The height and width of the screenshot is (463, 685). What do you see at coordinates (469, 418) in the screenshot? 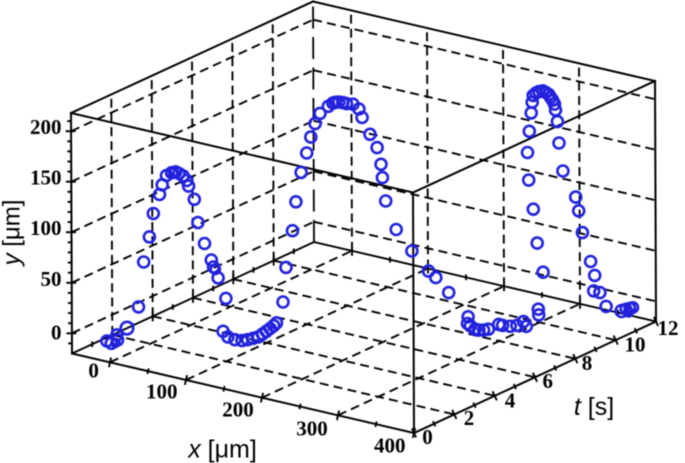
I see `svg-text: 2` at bounding box center [469, 418].